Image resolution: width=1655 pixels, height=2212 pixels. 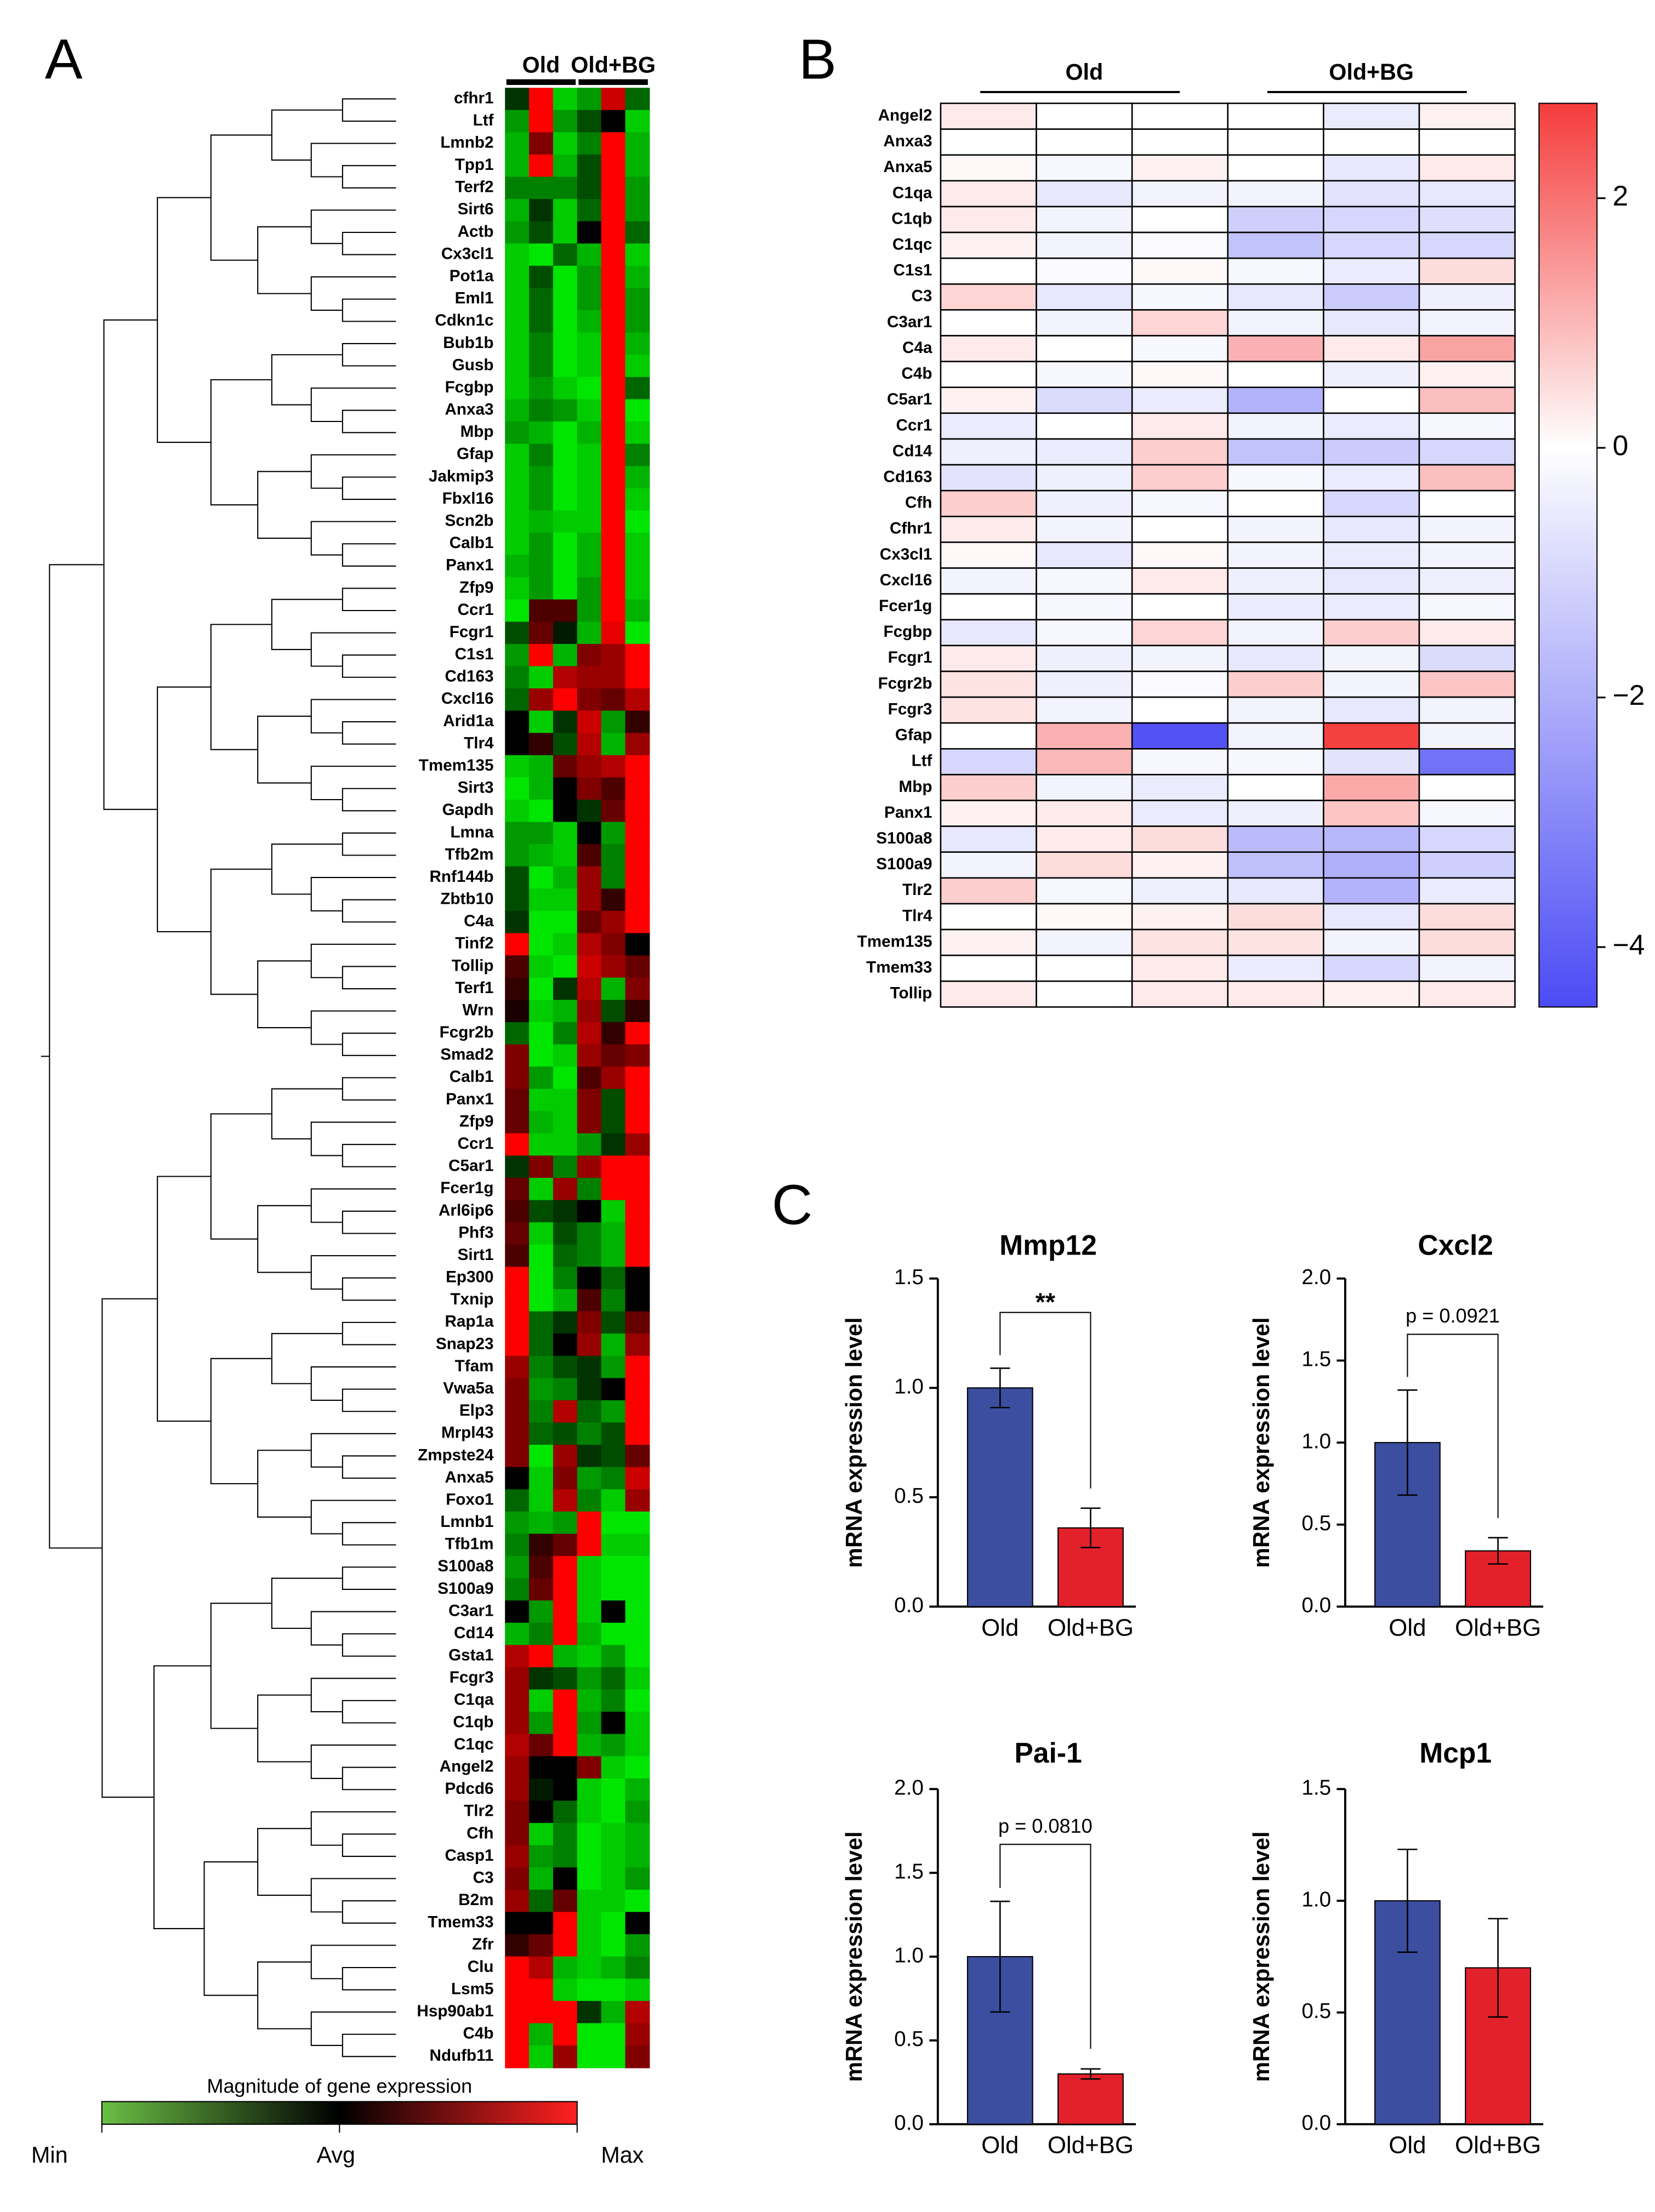 I want to click on row-label: Sirt6, so click(x=476, y=209).